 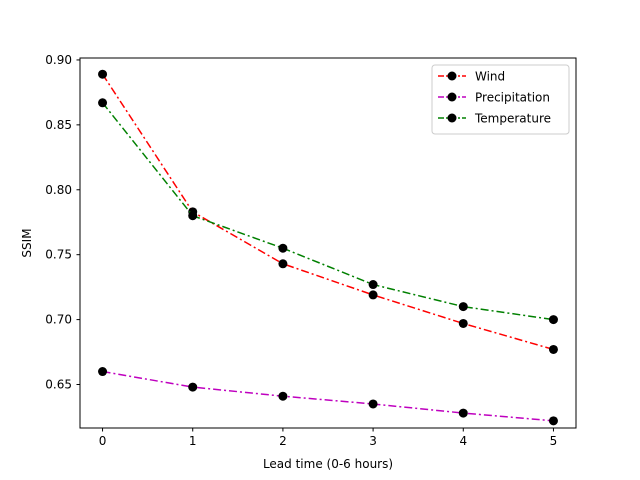 I want to click on series-line-precipitation, so click(x=328, y=396).